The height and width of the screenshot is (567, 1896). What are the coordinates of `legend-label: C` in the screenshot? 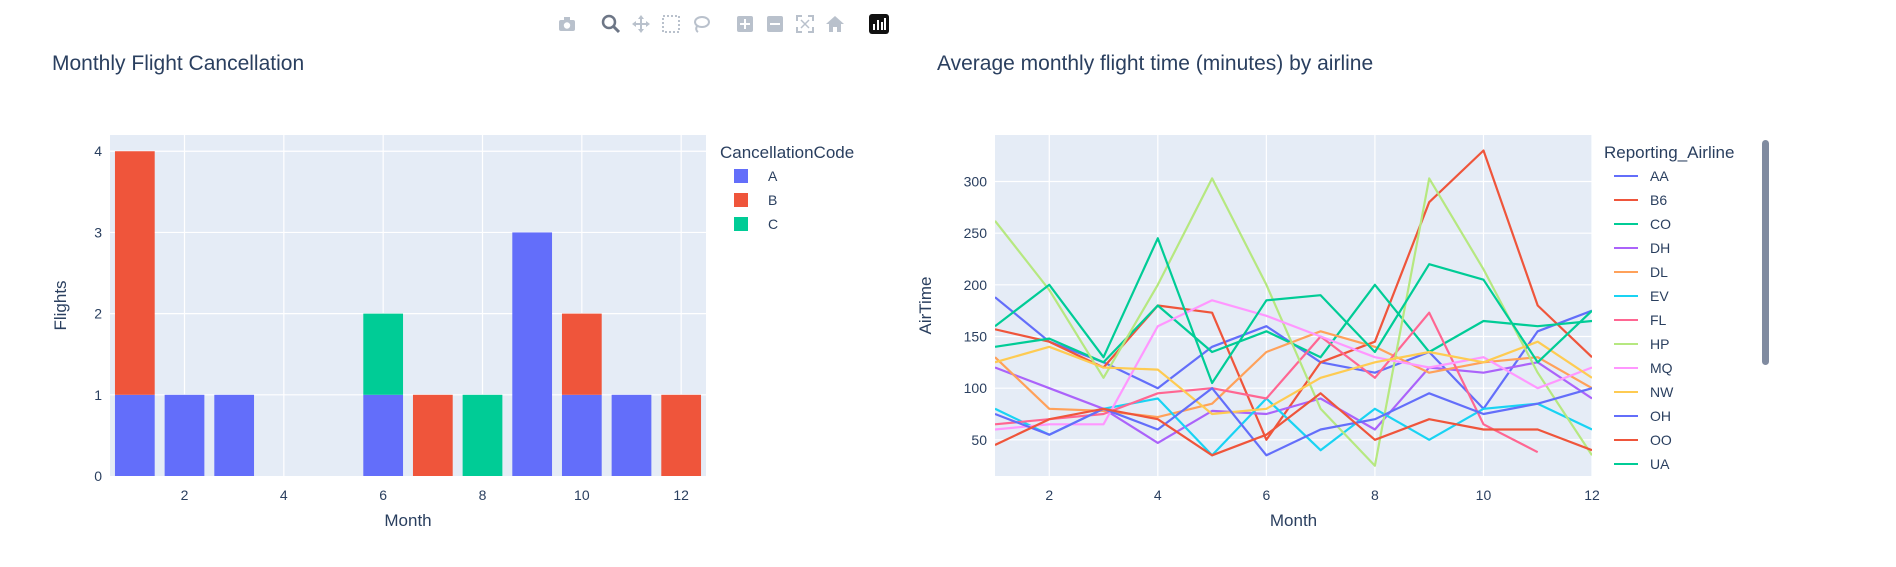 It's located at (773, 224).